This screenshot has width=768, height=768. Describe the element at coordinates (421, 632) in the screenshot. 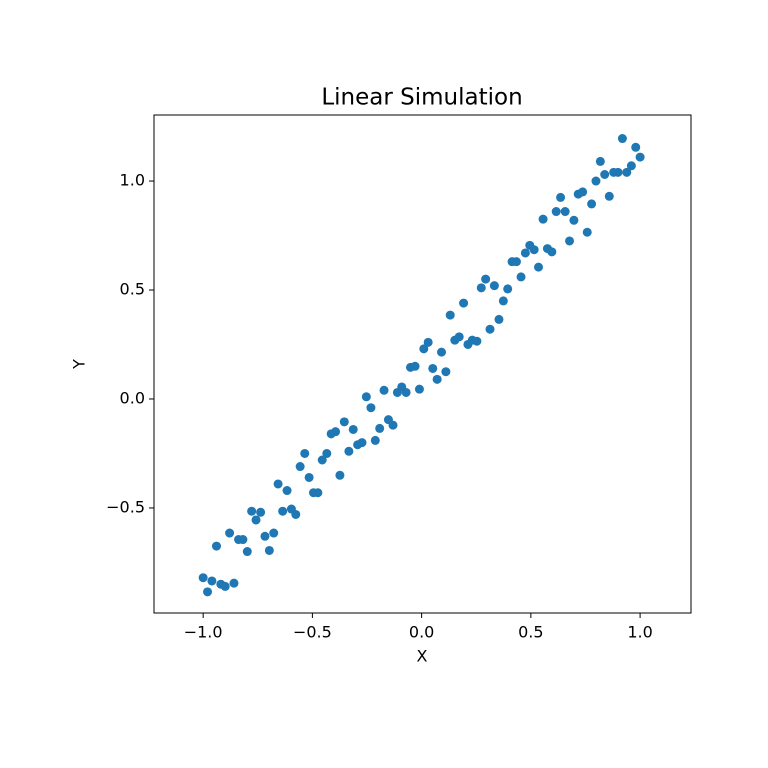

I see `x-tick-label: 0.0` at that location.